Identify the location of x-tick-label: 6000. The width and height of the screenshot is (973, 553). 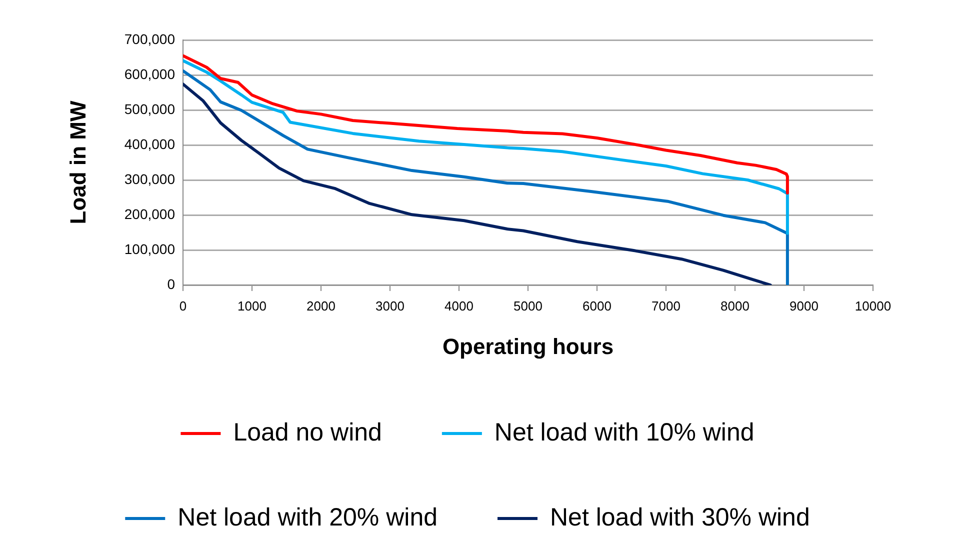
(597, 306).